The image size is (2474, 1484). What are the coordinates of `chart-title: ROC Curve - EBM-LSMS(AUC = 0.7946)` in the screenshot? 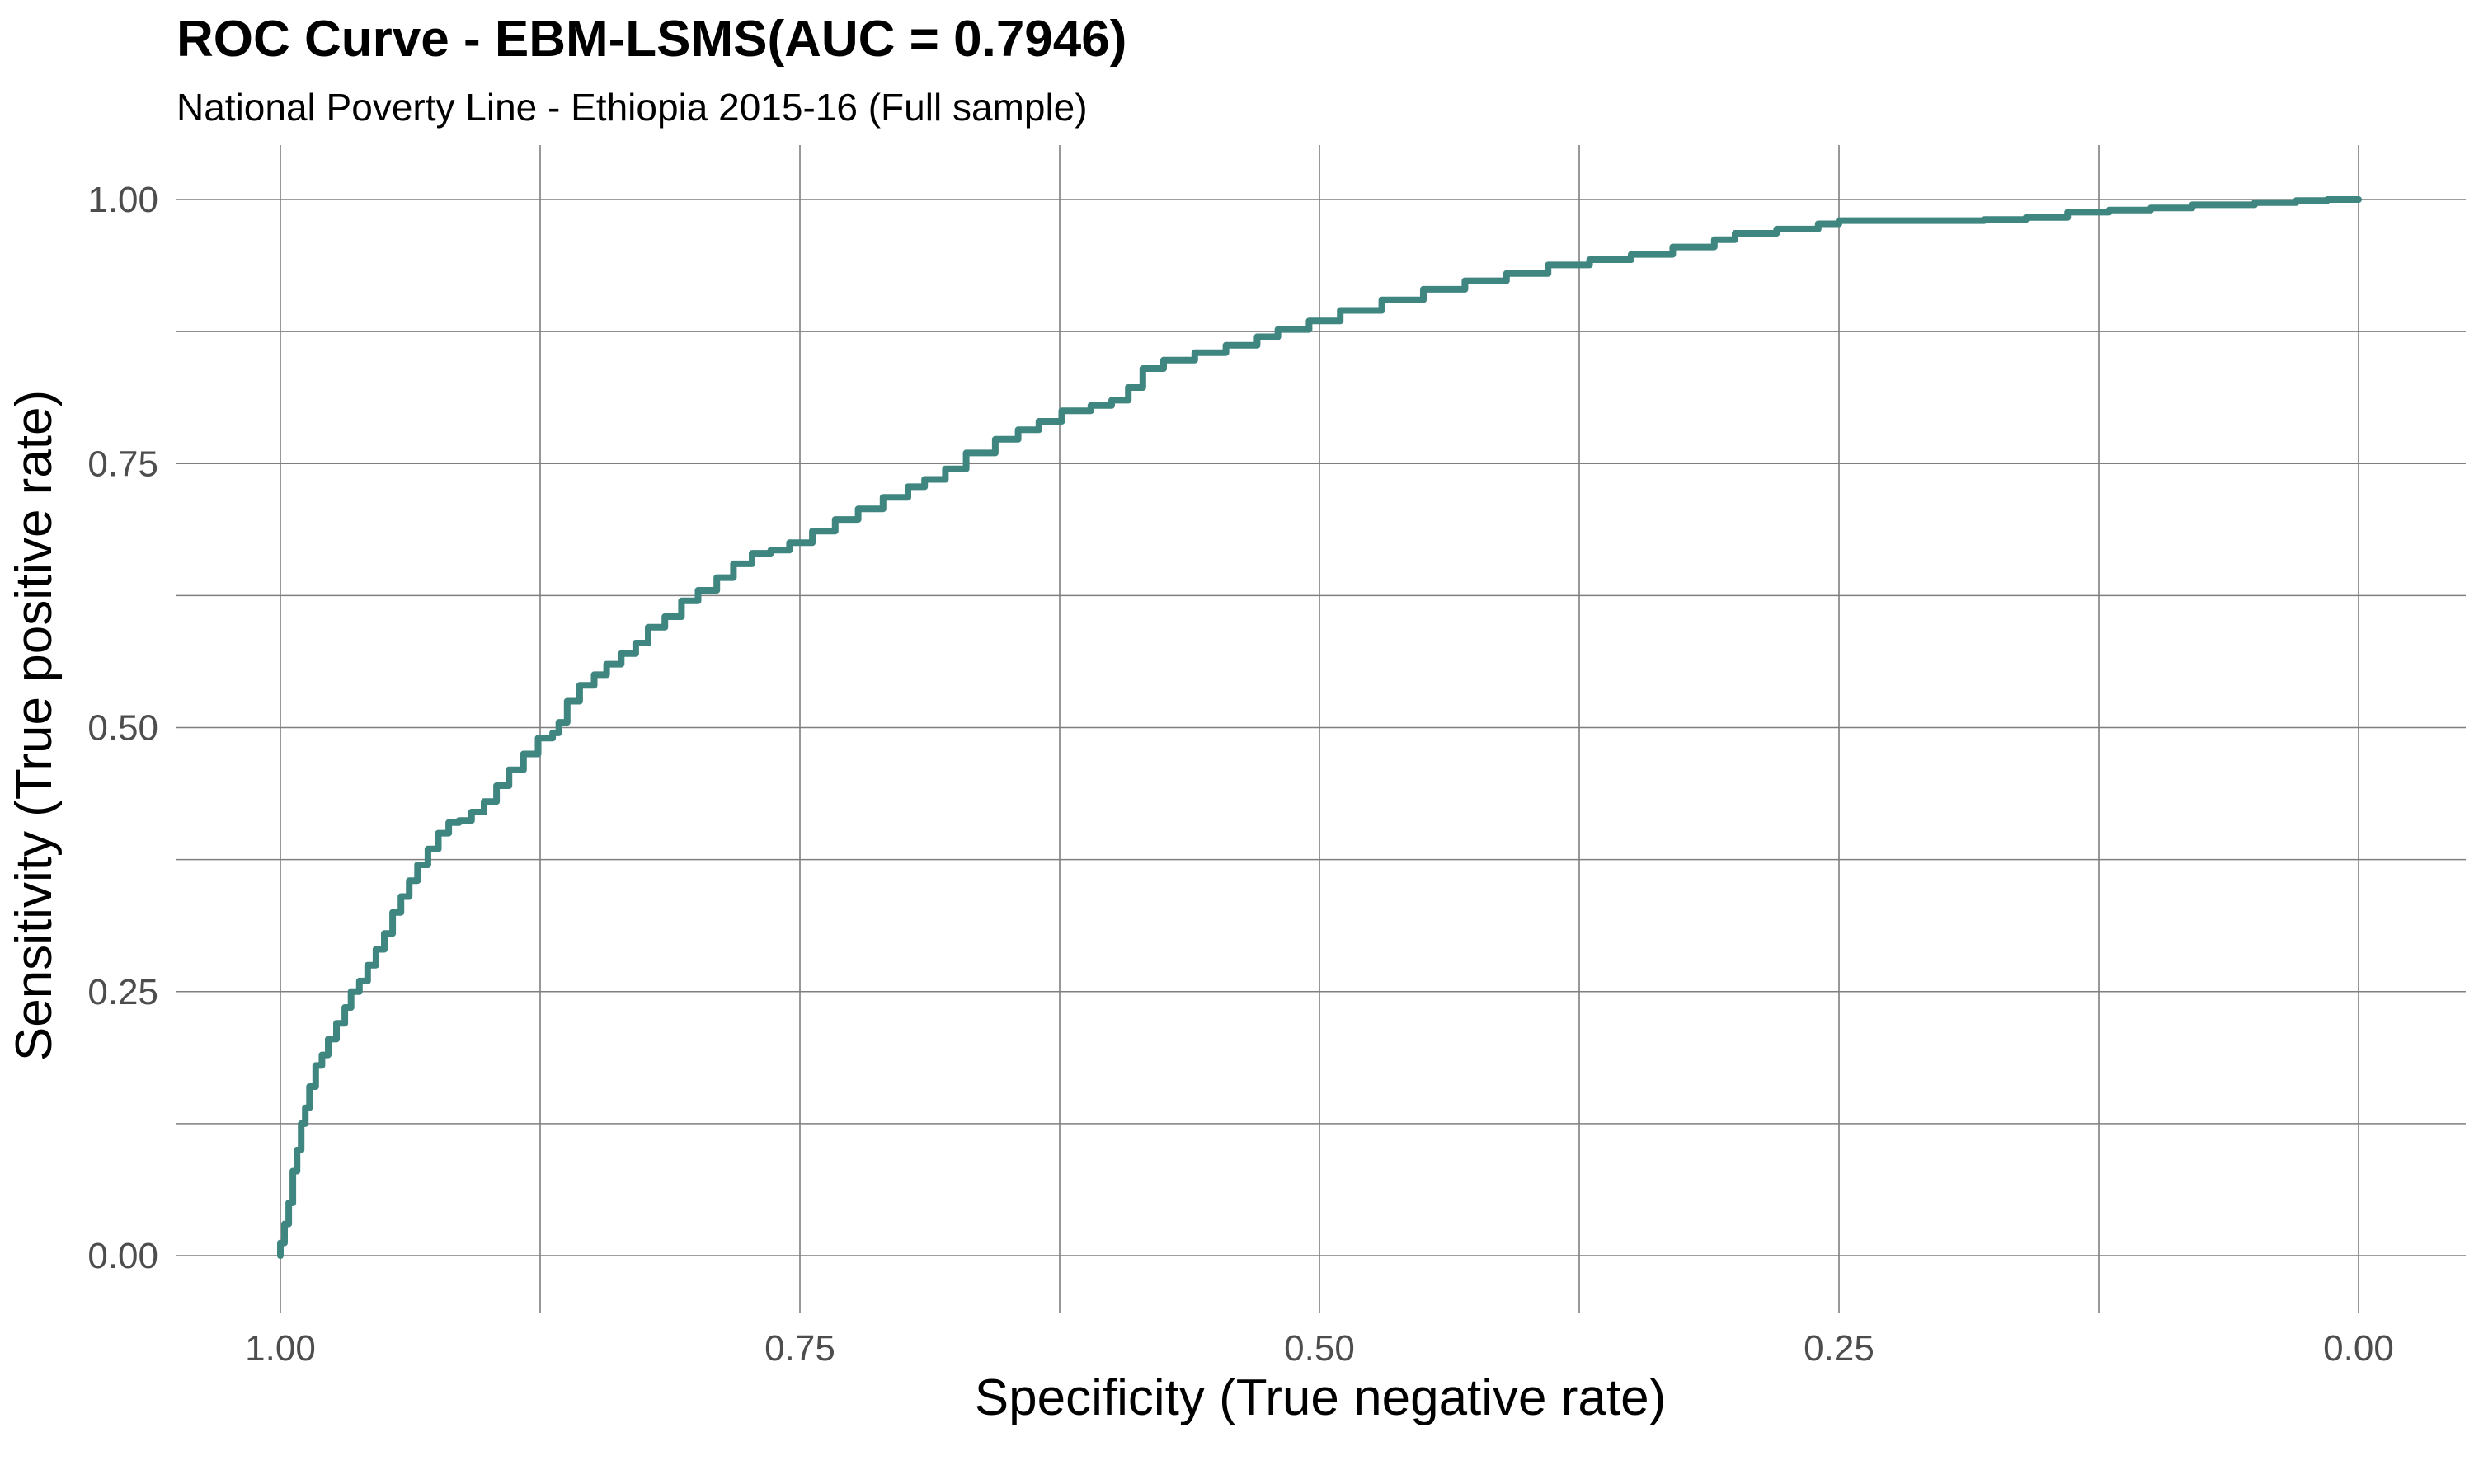 It's located at (651, 39).